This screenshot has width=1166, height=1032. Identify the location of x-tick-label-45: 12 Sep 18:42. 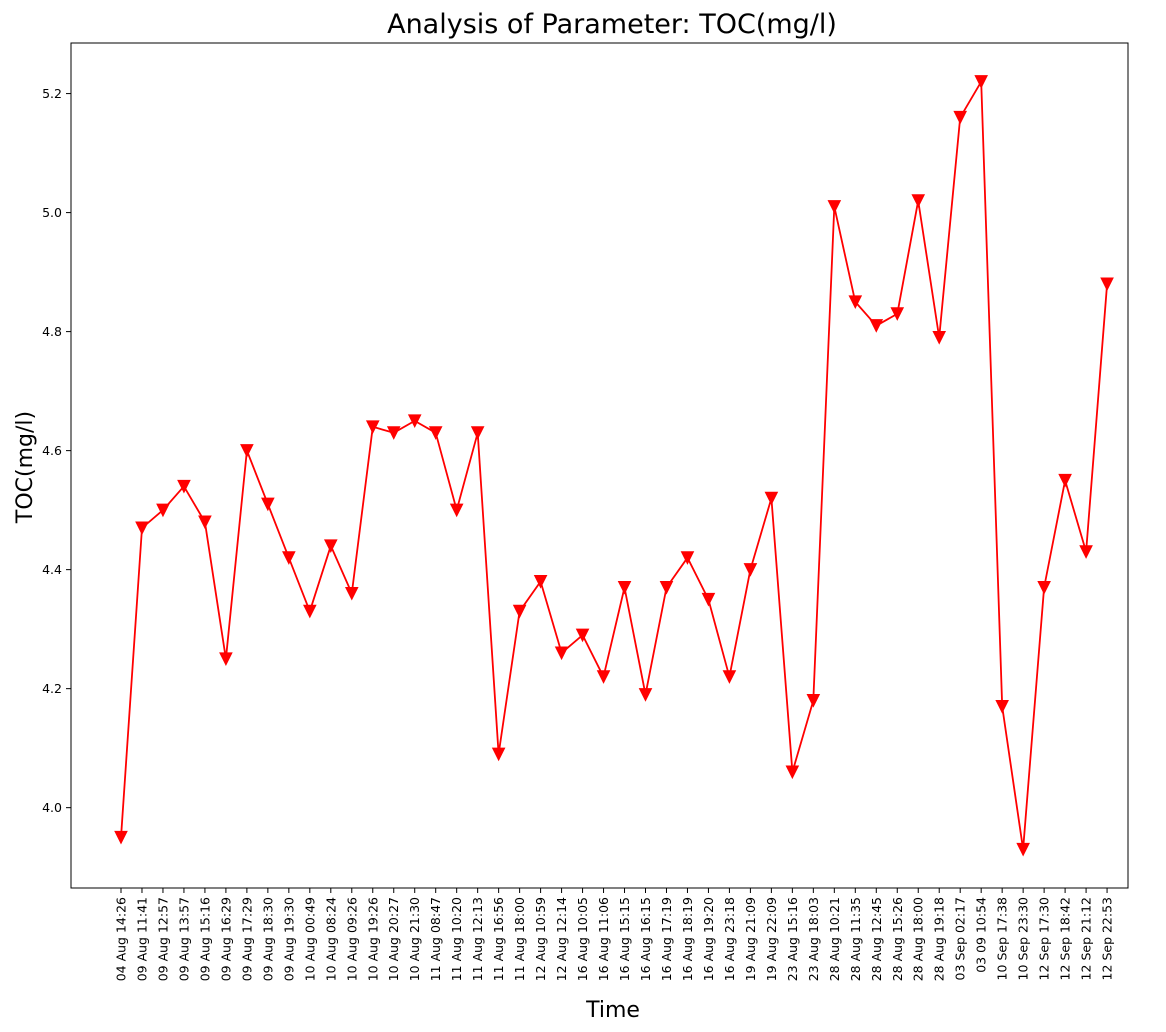
(1065, 938).